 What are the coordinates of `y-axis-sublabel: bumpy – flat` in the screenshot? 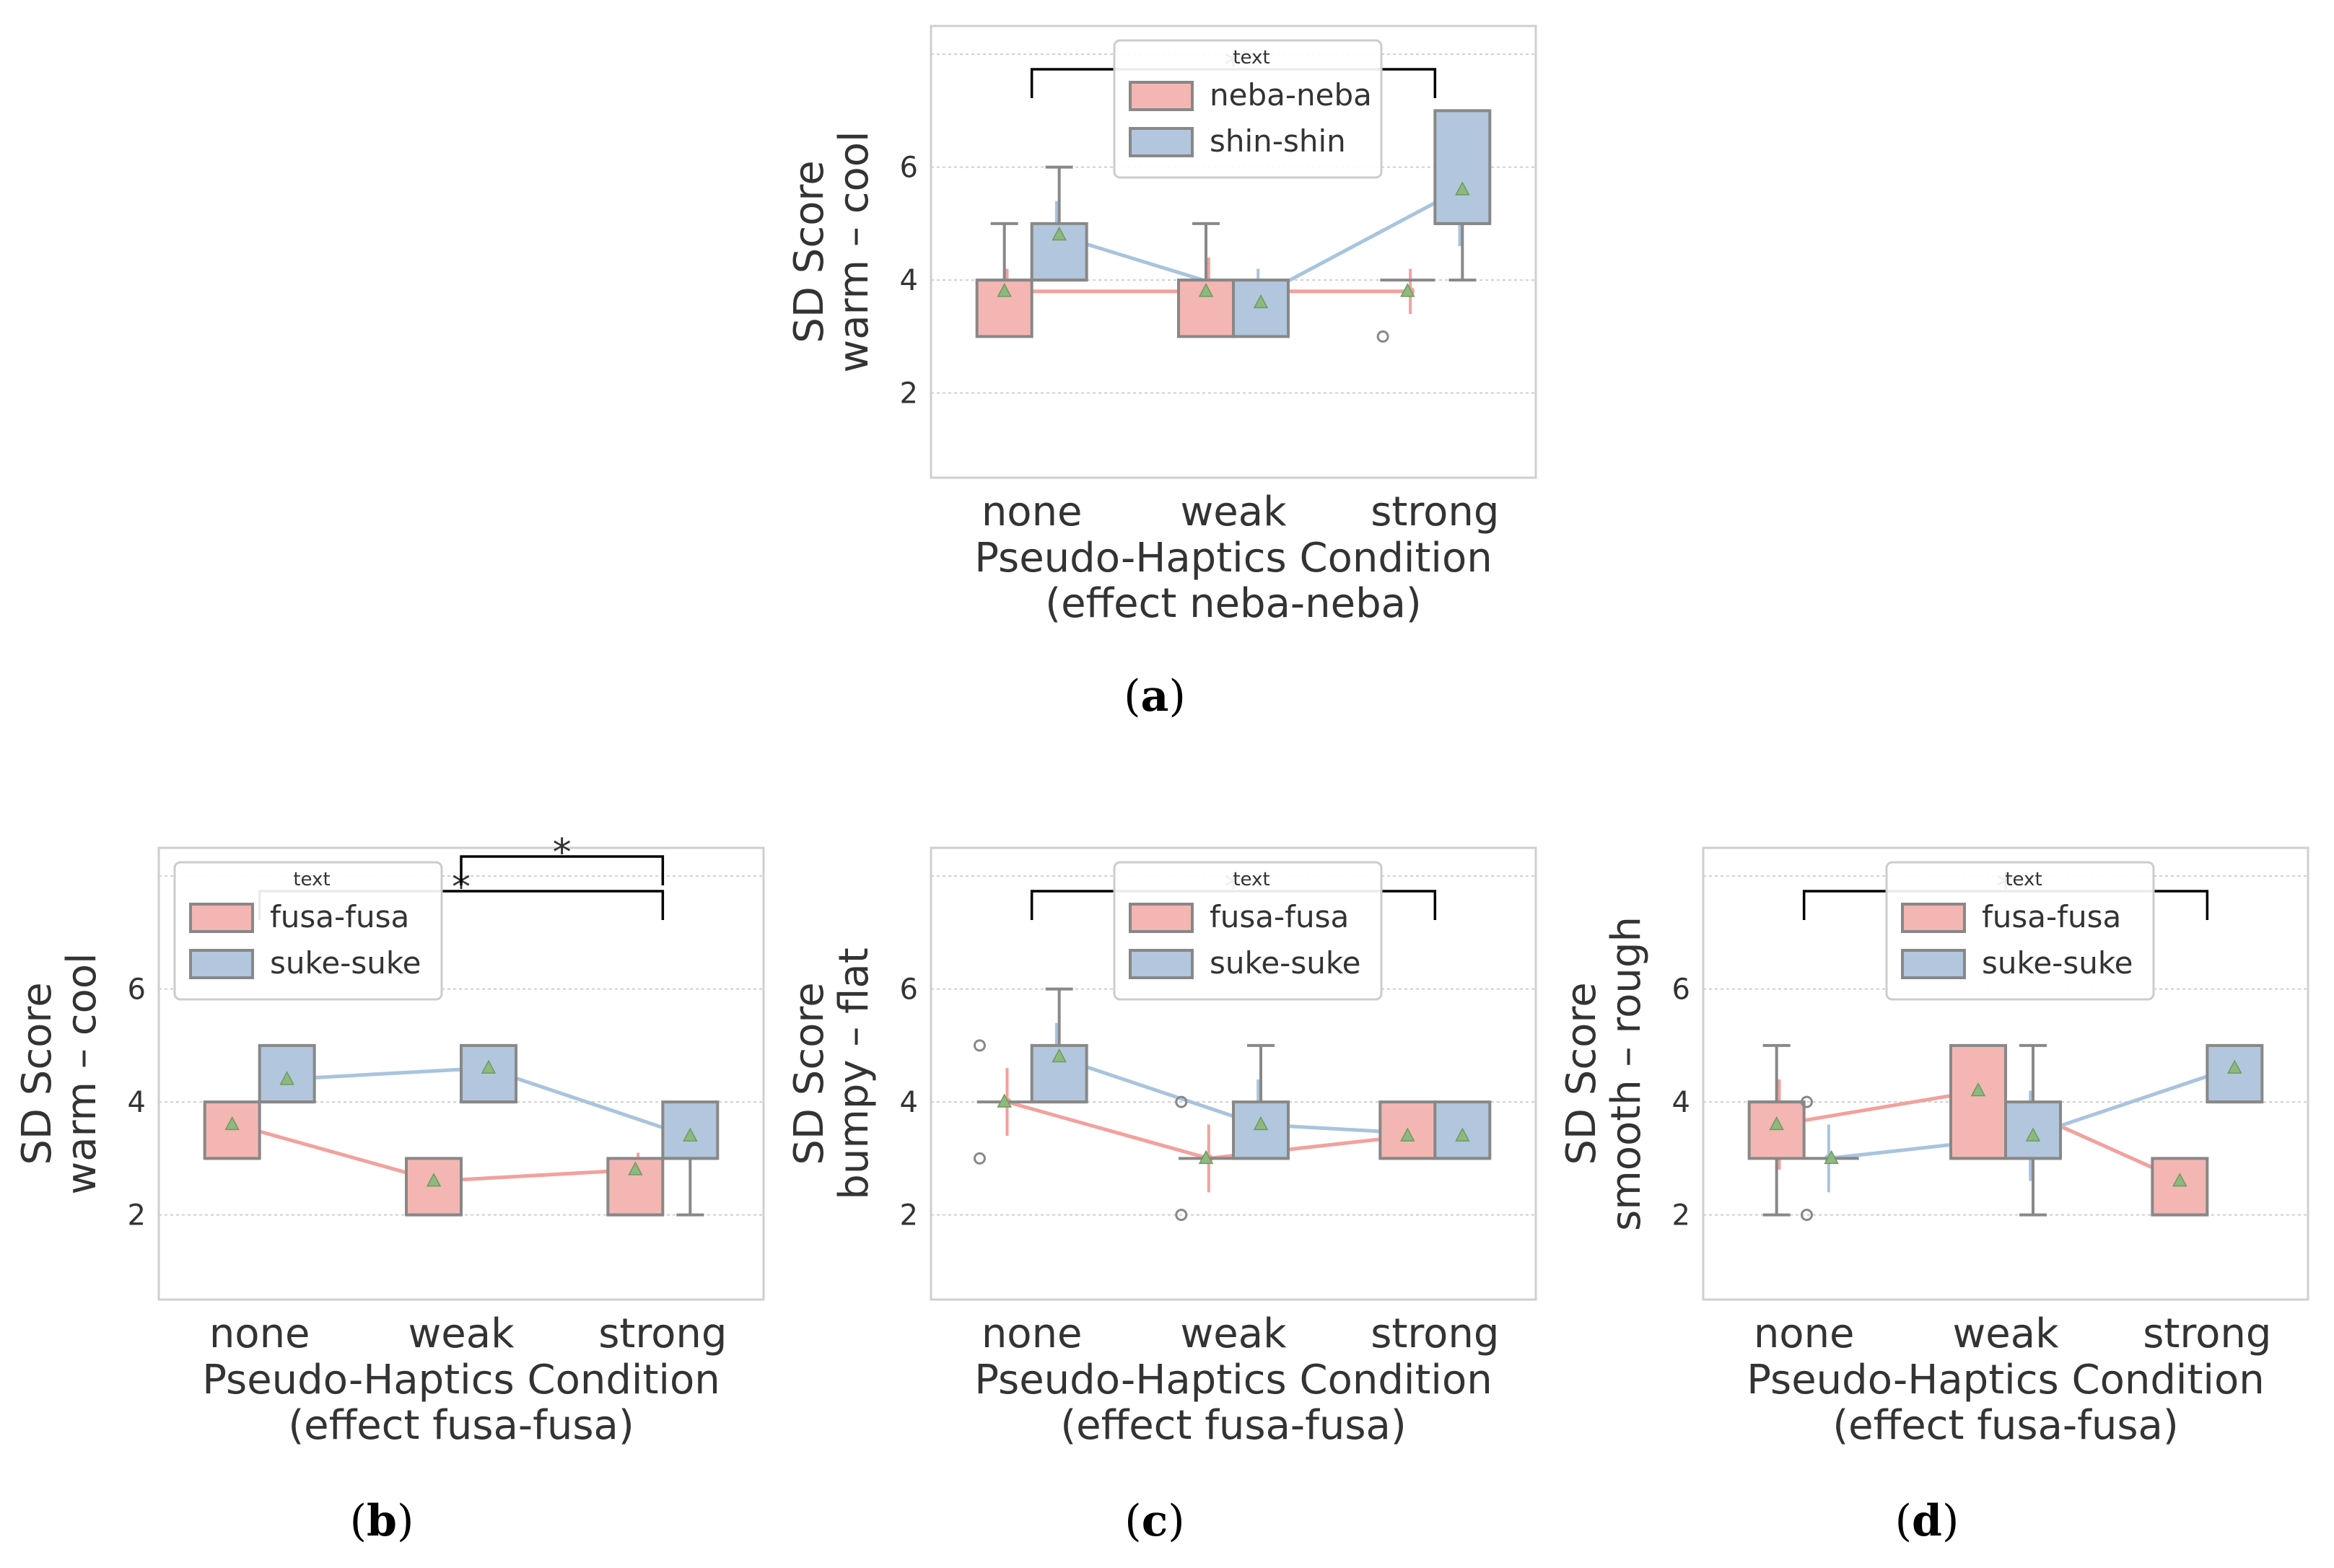 It's located at (855, 1073).